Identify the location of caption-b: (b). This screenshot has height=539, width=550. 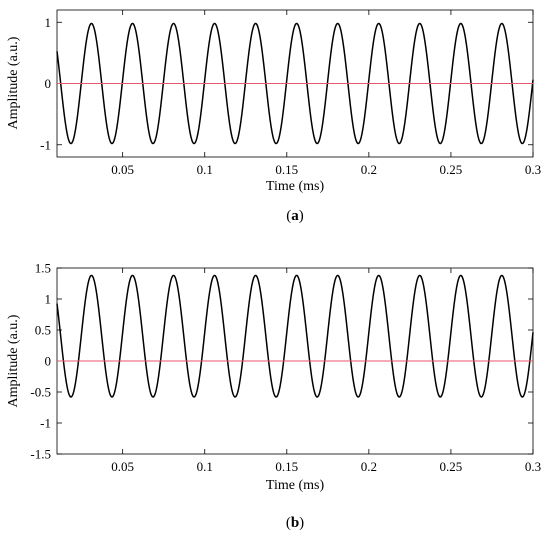
(295, 523).